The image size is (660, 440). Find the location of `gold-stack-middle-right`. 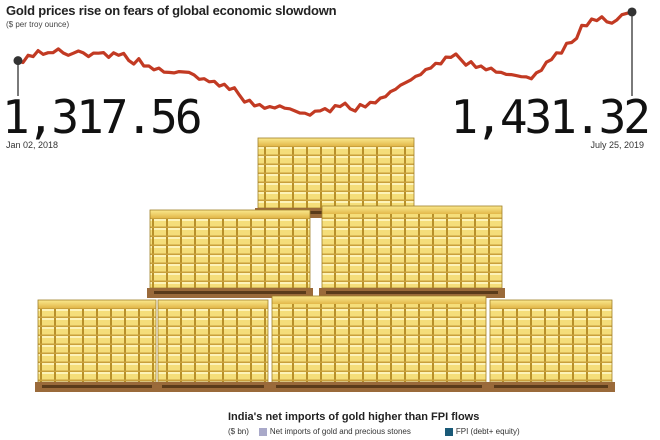

gold-stack-middle-right is located at coordinates (412, 251).